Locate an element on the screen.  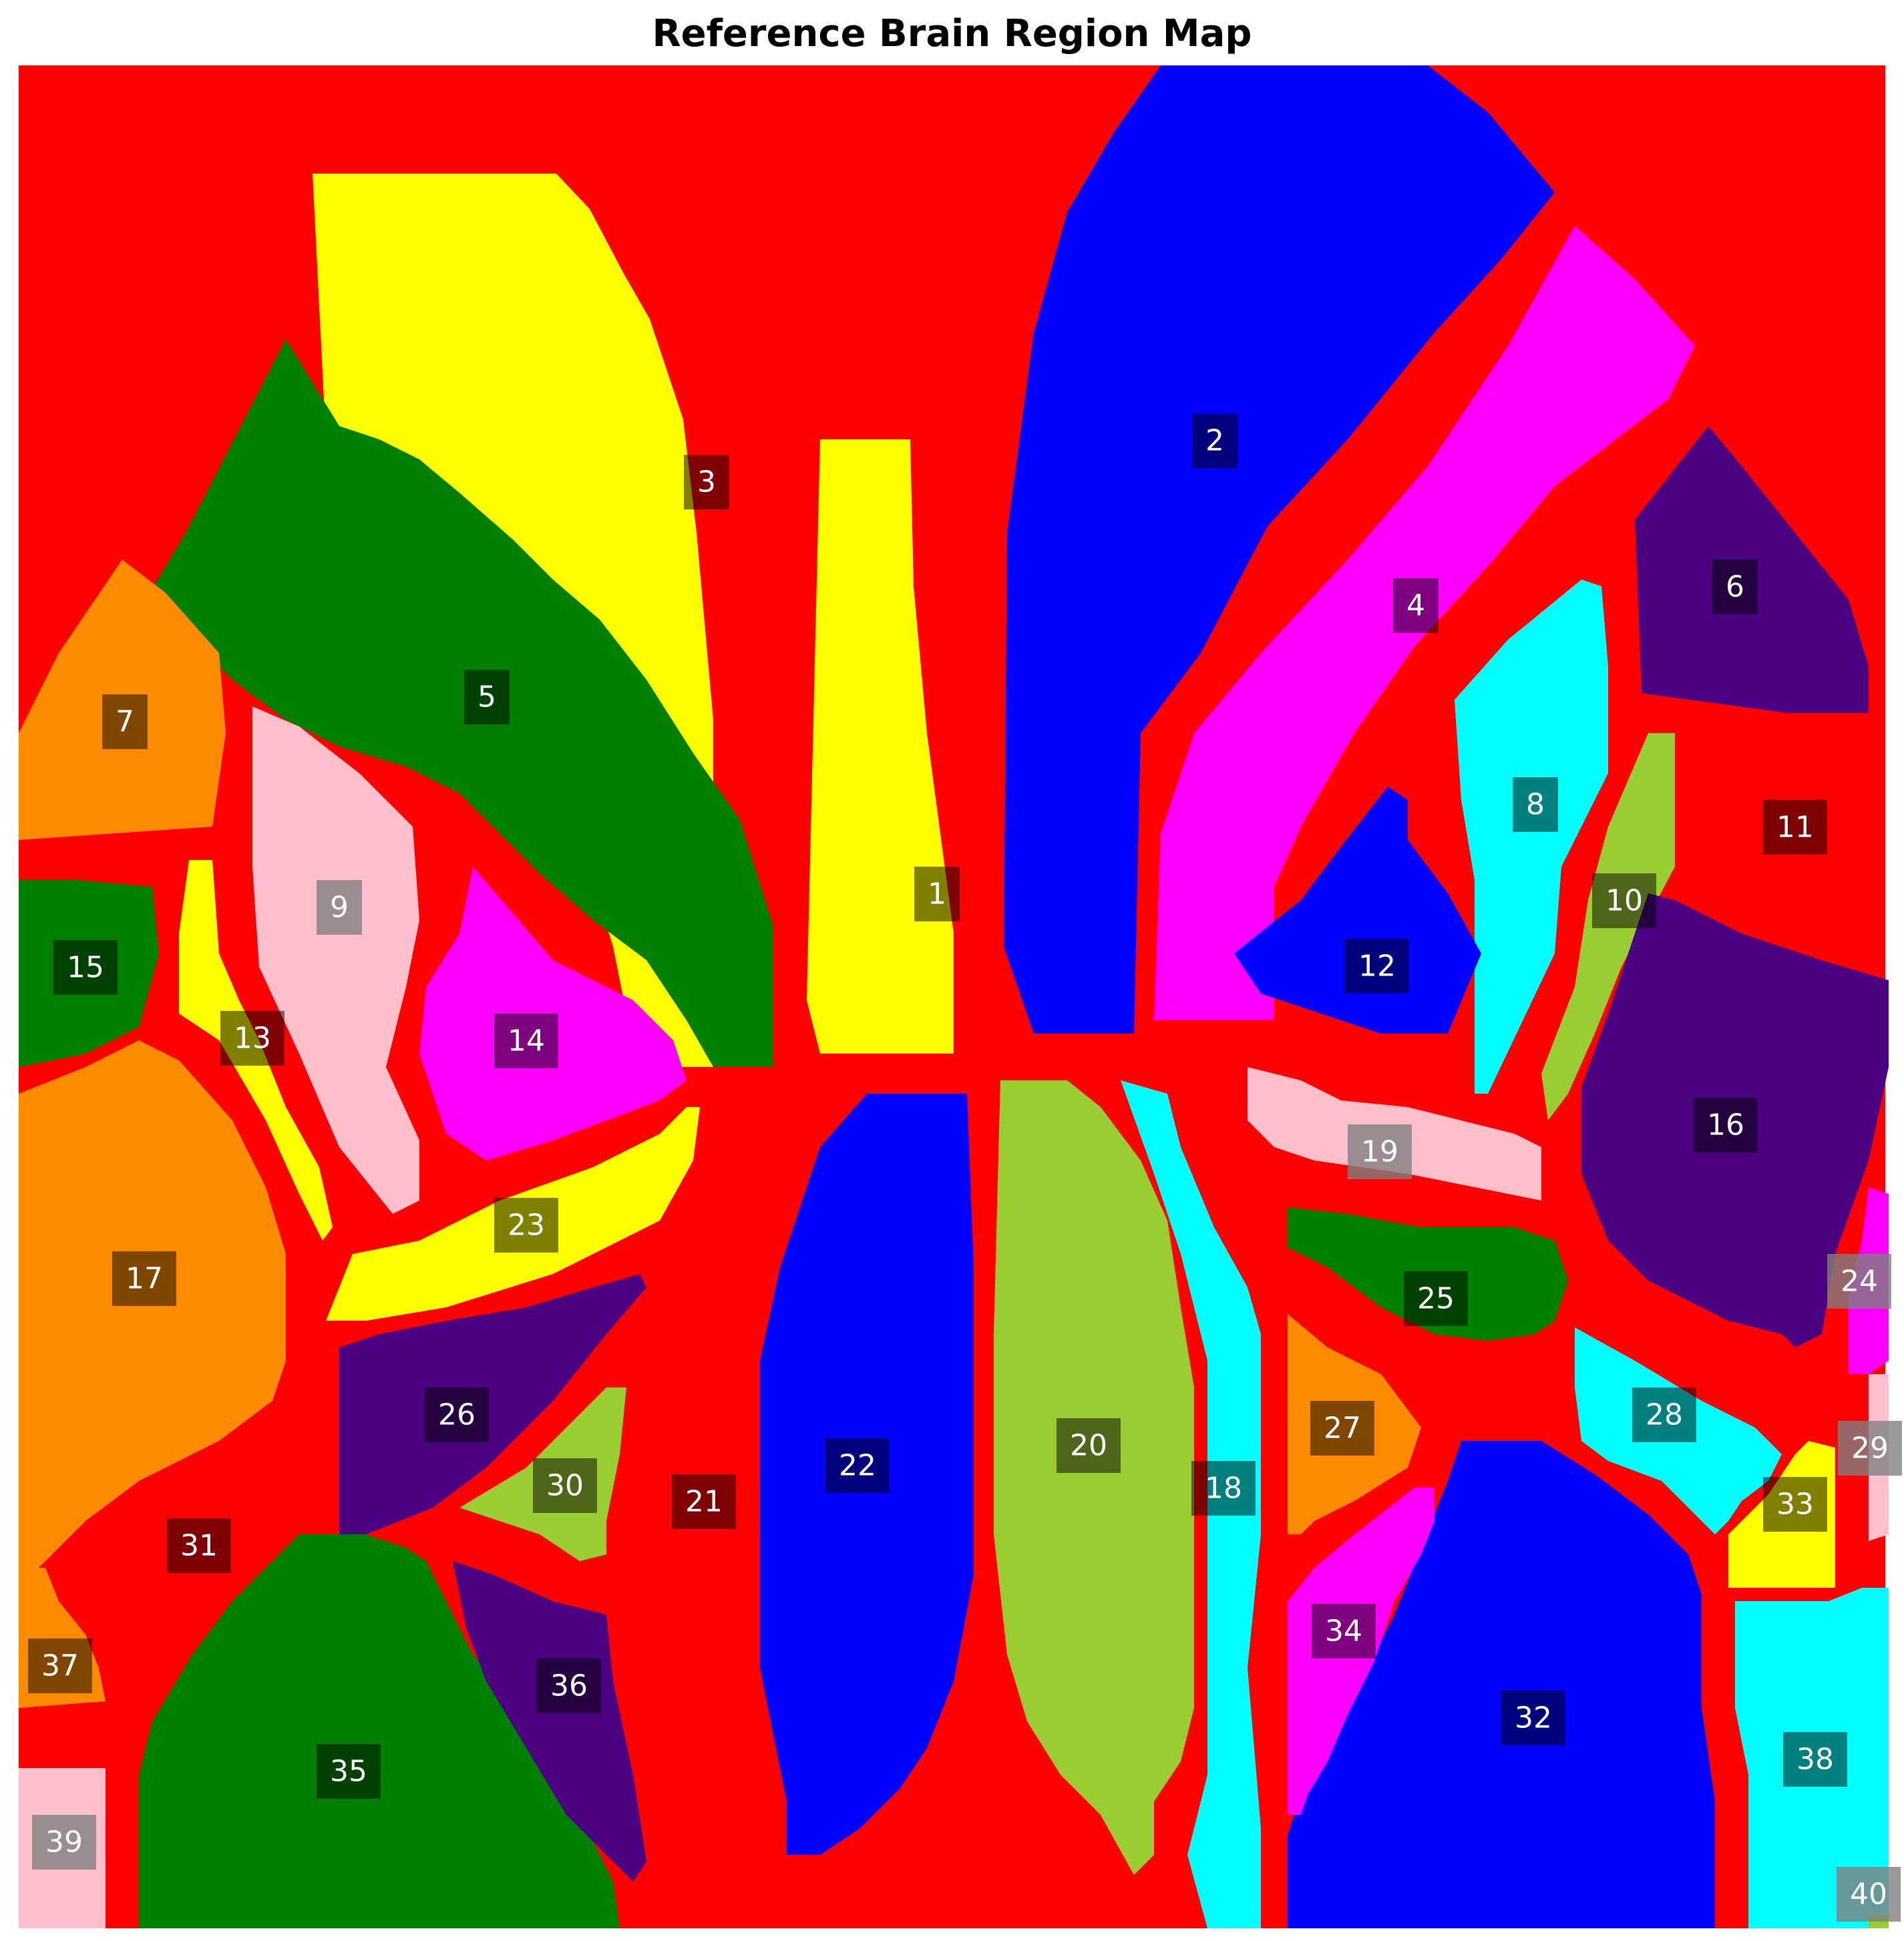
svg-text: 2 is located at coordinates (1214, 441).